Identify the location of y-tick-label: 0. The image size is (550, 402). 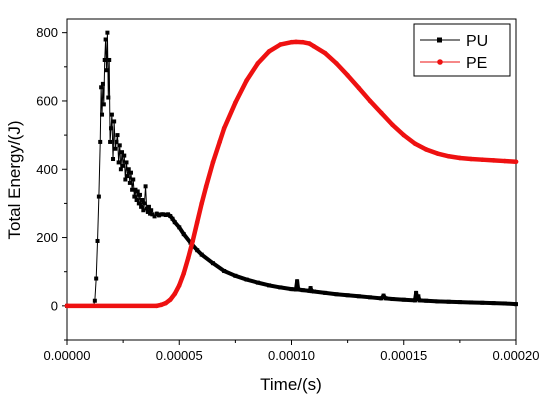
(54, 305).